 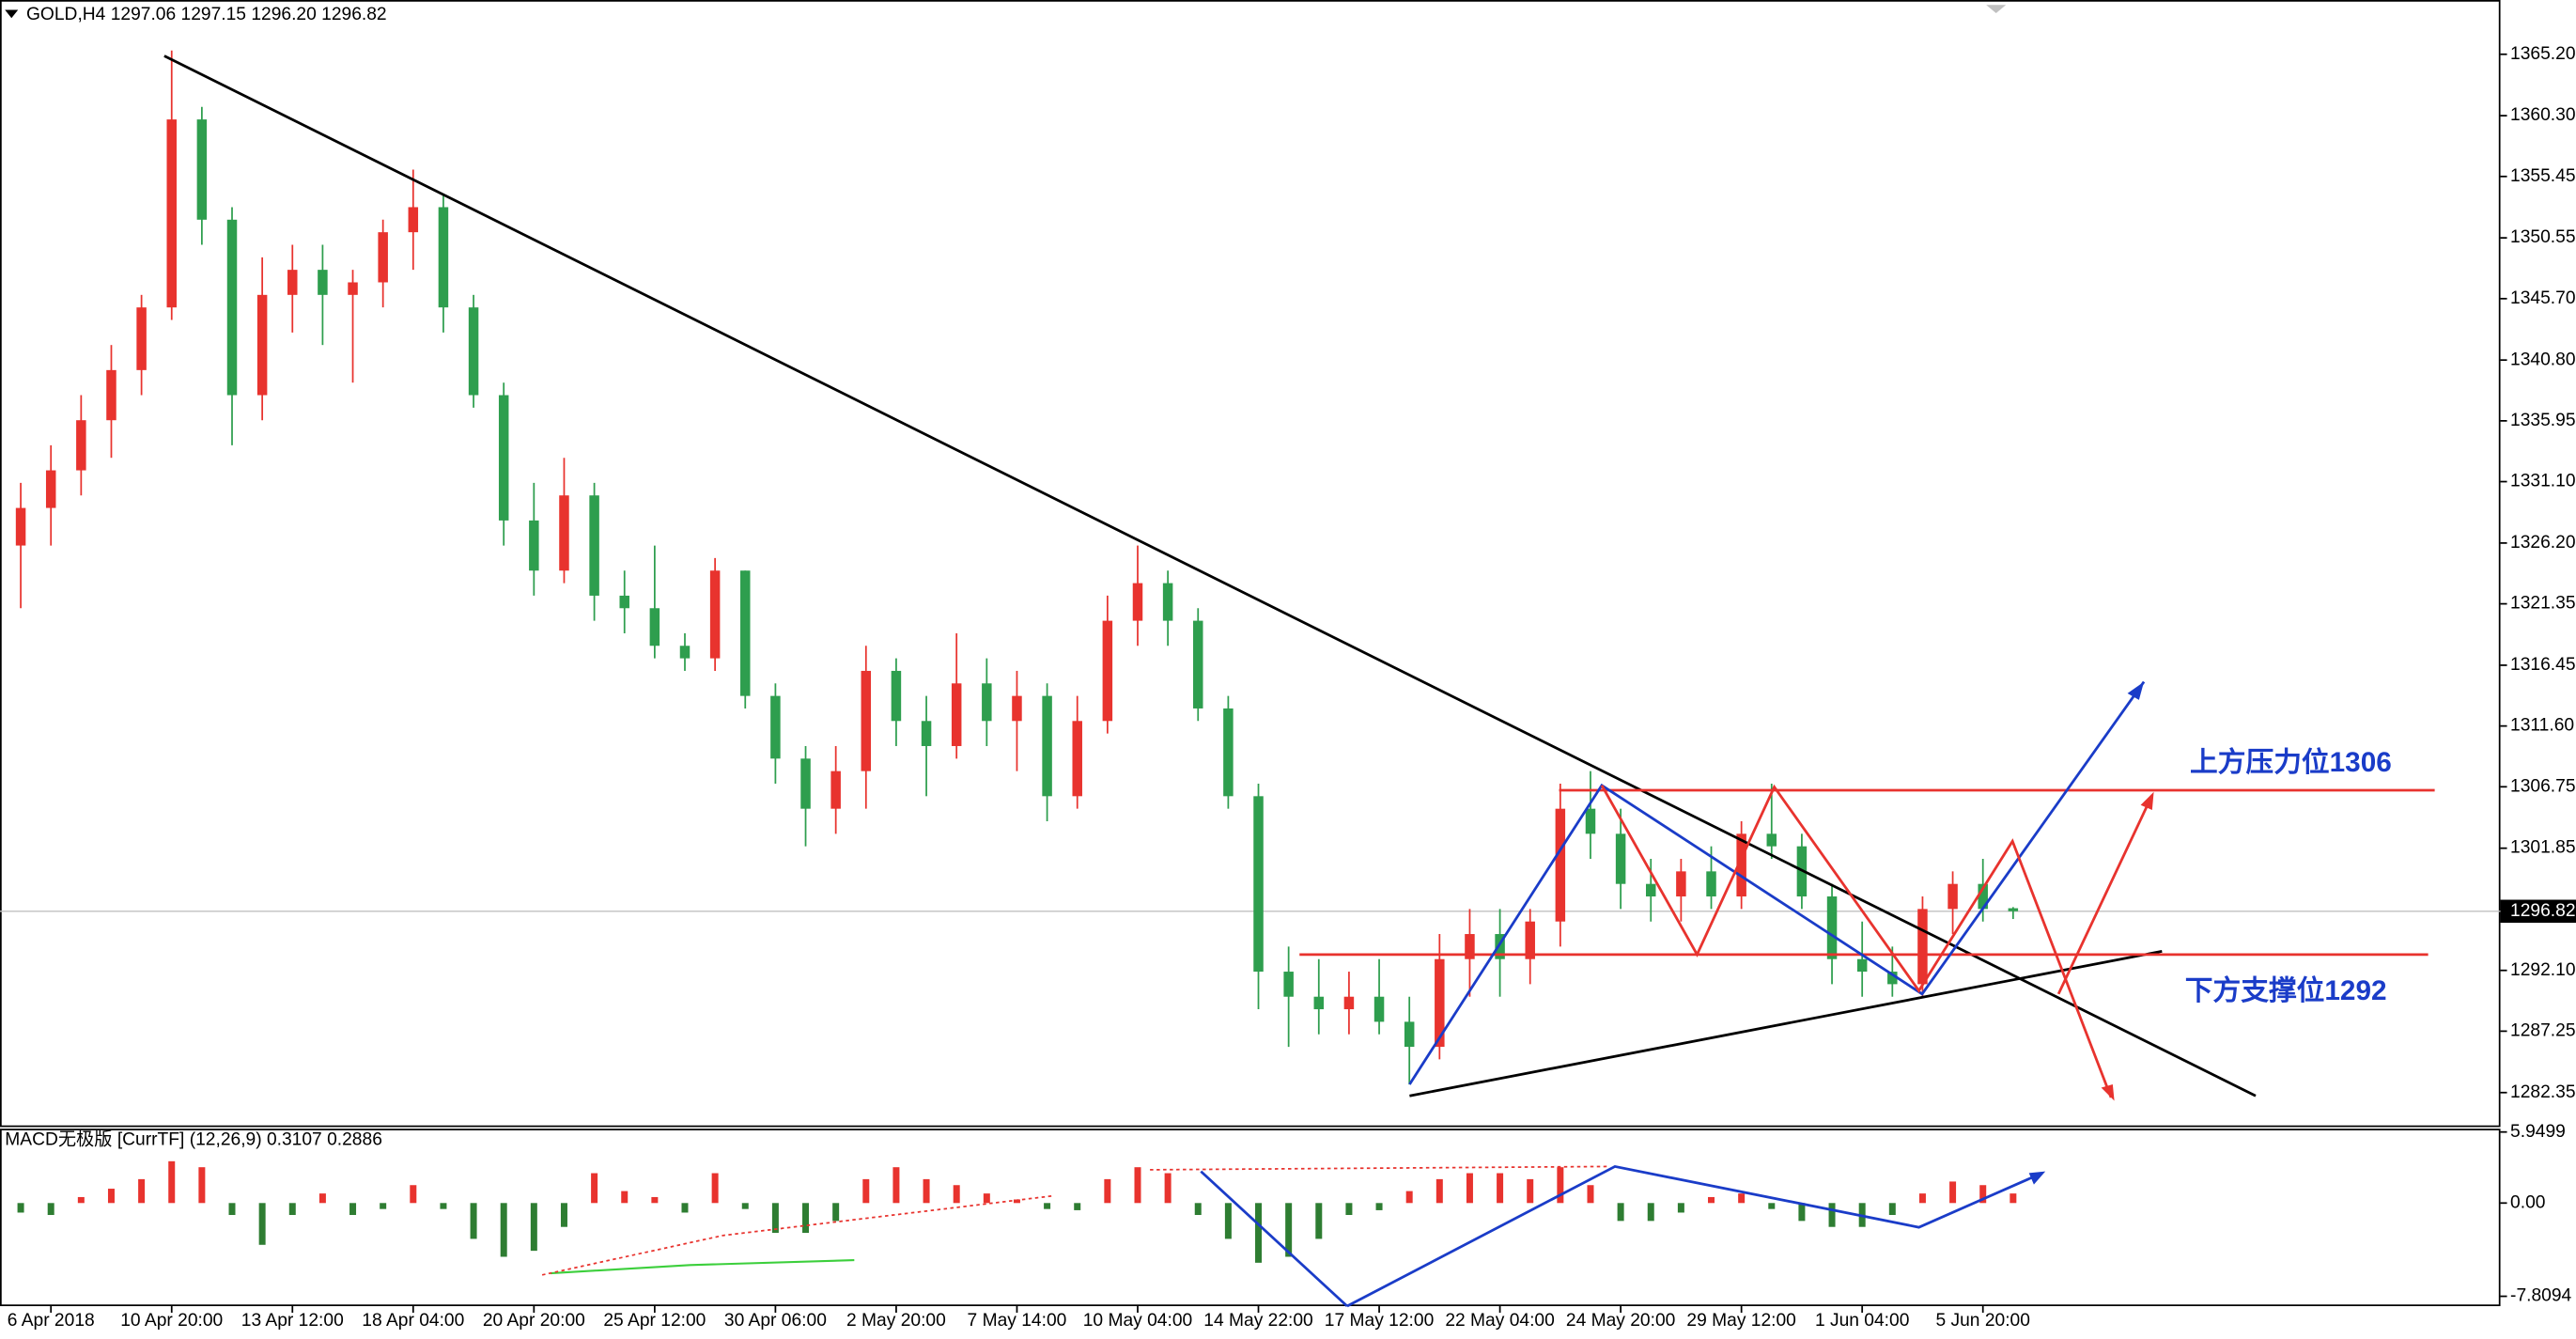 What do you see at coordinates (1274, 1239) in the screenshot?
I see `macd-blue-line` at bounding box center [1274, 1239].